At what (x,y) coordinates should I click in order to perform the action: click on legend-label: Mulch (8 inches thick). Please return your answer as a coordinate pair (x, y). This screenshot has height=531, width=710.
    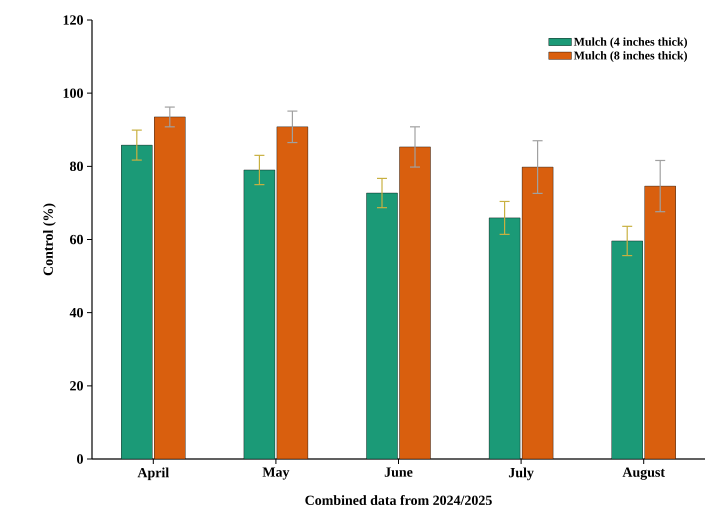
    Looking at the image, I should click on (631, 56).